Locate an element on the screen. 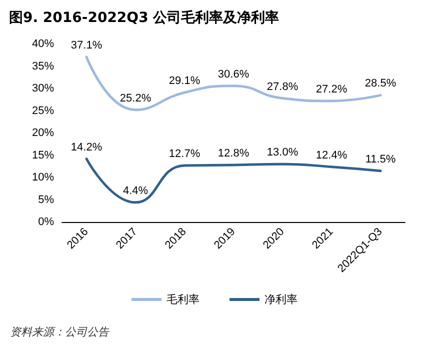 The image size is (429, 344). y-tick-label: 0% is located at coordinates (46, 222).